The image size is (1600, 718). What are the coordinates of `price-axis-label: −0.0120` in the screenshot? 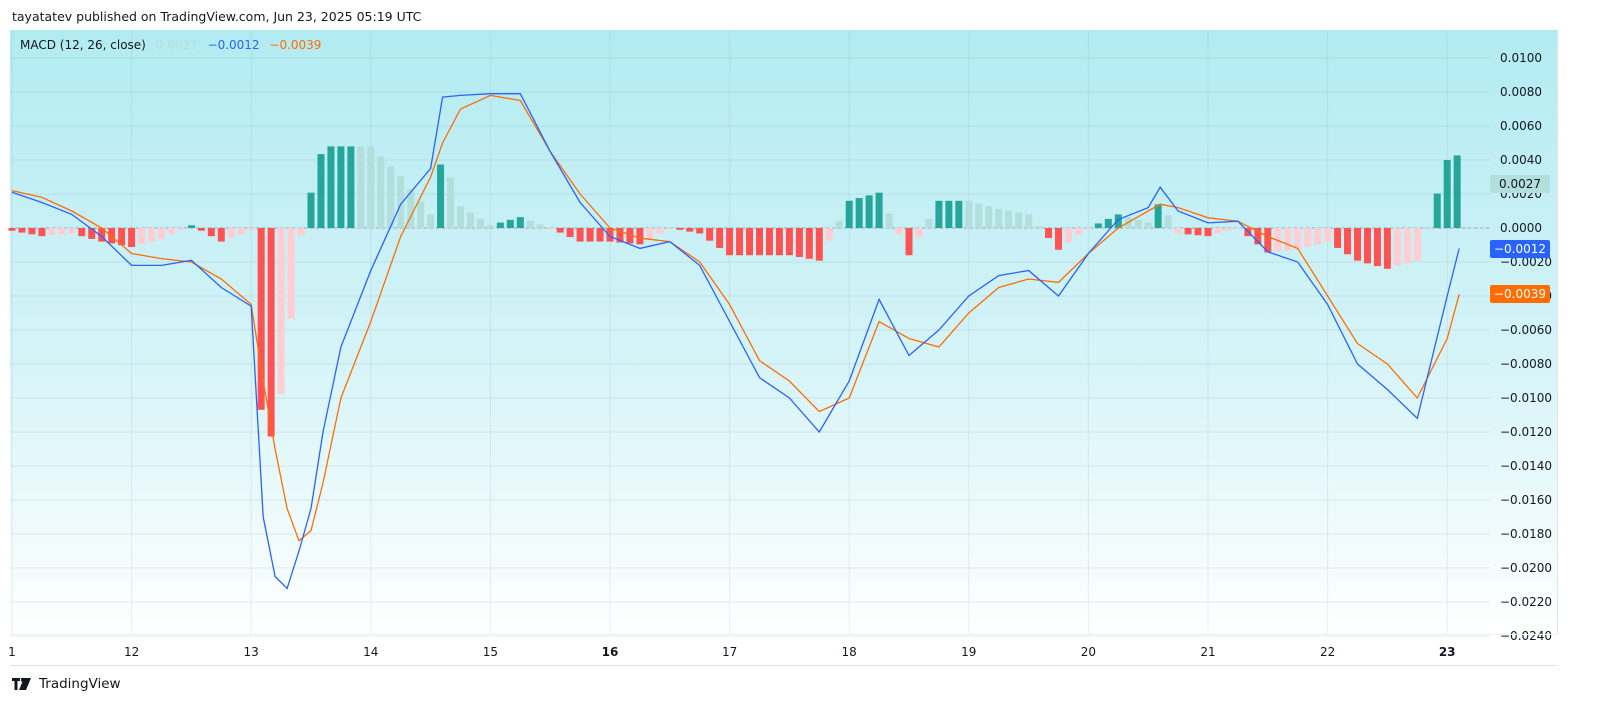 It's located at (1526, 432).